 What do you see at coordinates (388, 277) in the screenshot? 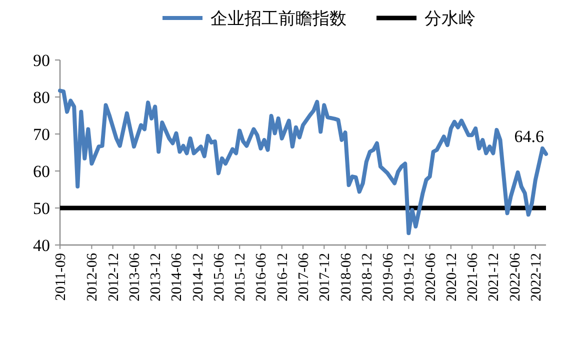
I see `x-tick-label: 2019-06` at bounding box center [388, 277].